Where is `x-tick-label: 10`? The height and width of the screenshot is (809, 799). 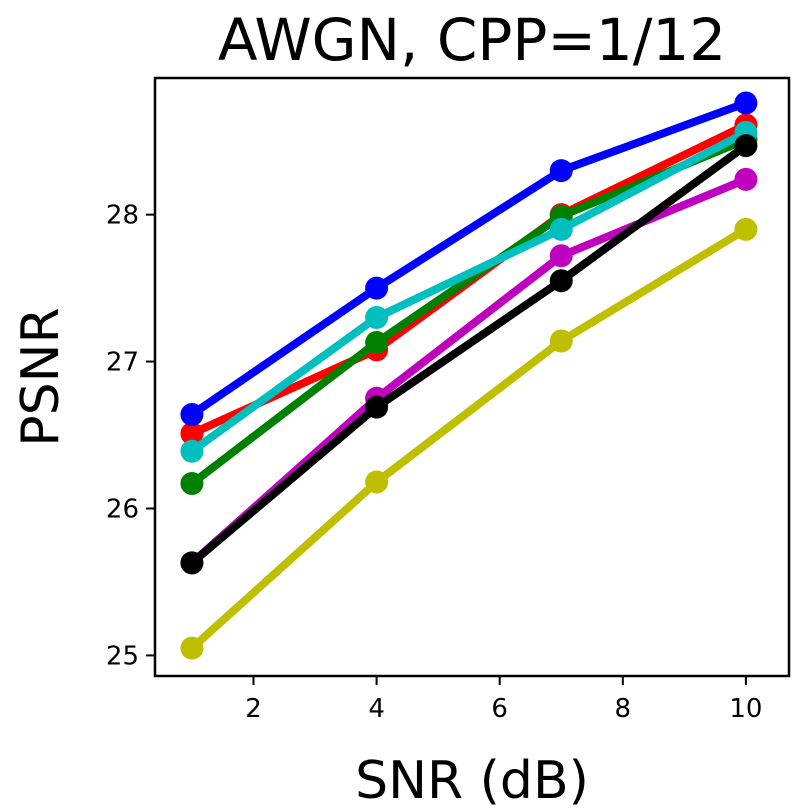 x-tick-label: 10 is located at coordinates (745, 709).